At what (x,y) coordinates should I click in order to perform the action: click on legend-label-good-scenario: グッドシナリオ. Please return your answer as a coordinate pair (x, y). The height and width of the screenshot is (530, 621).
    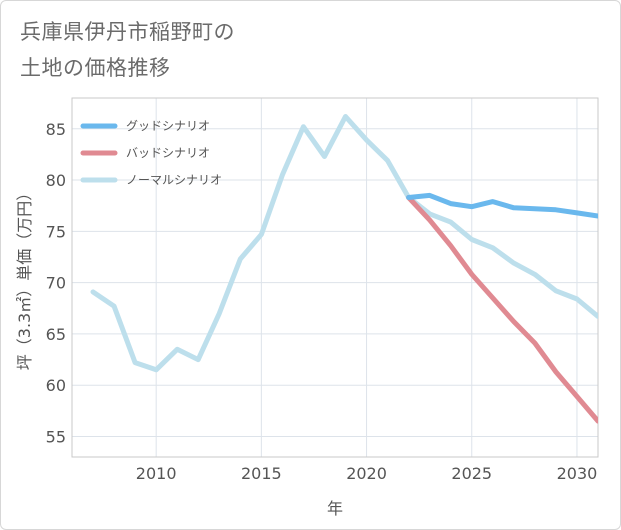
    Looking at the image, I should click on (168, 126).